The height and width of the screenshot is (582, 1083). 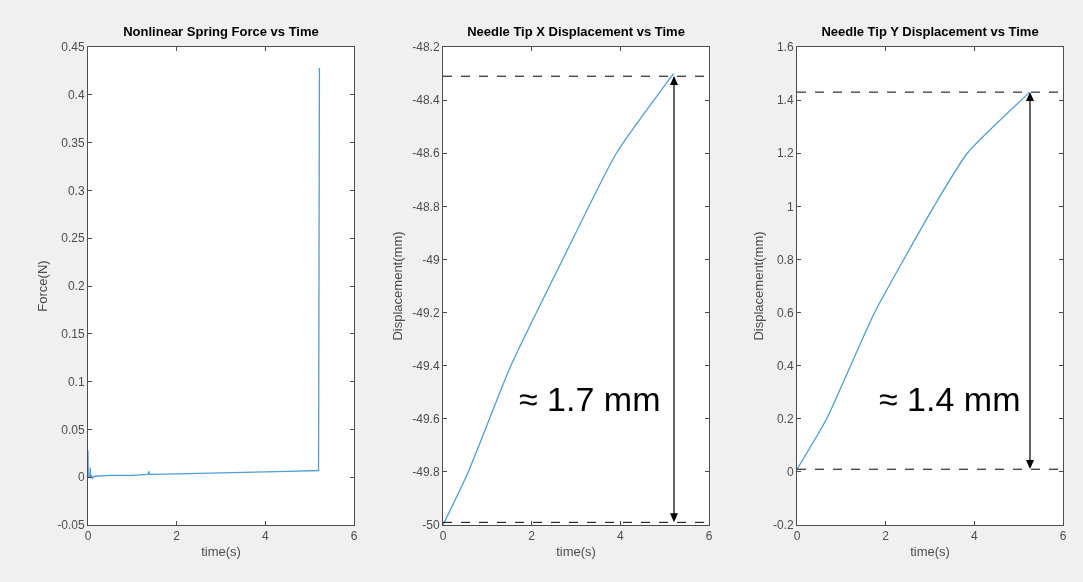 I want to click on y-tick-label: -48.8, so click(x=426, y=206).